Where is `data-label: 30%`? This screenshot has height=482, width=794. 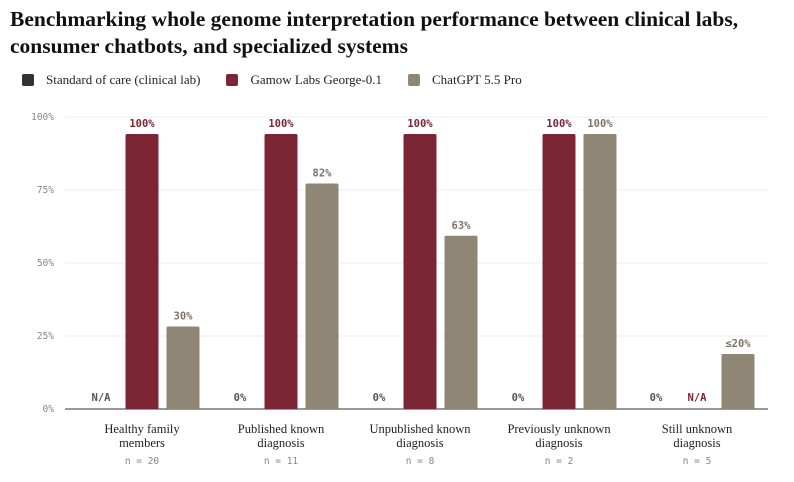 data-label: 30% is located at coordinates (184, 317).